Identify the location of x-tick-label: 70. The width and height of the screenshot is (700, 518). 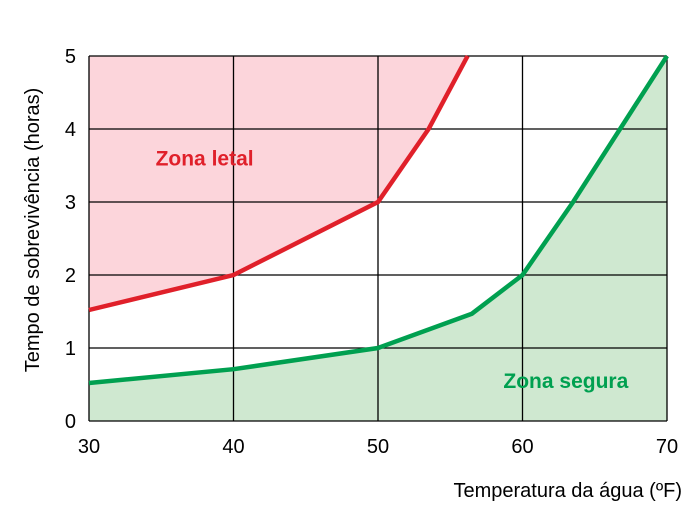
(667, 447).